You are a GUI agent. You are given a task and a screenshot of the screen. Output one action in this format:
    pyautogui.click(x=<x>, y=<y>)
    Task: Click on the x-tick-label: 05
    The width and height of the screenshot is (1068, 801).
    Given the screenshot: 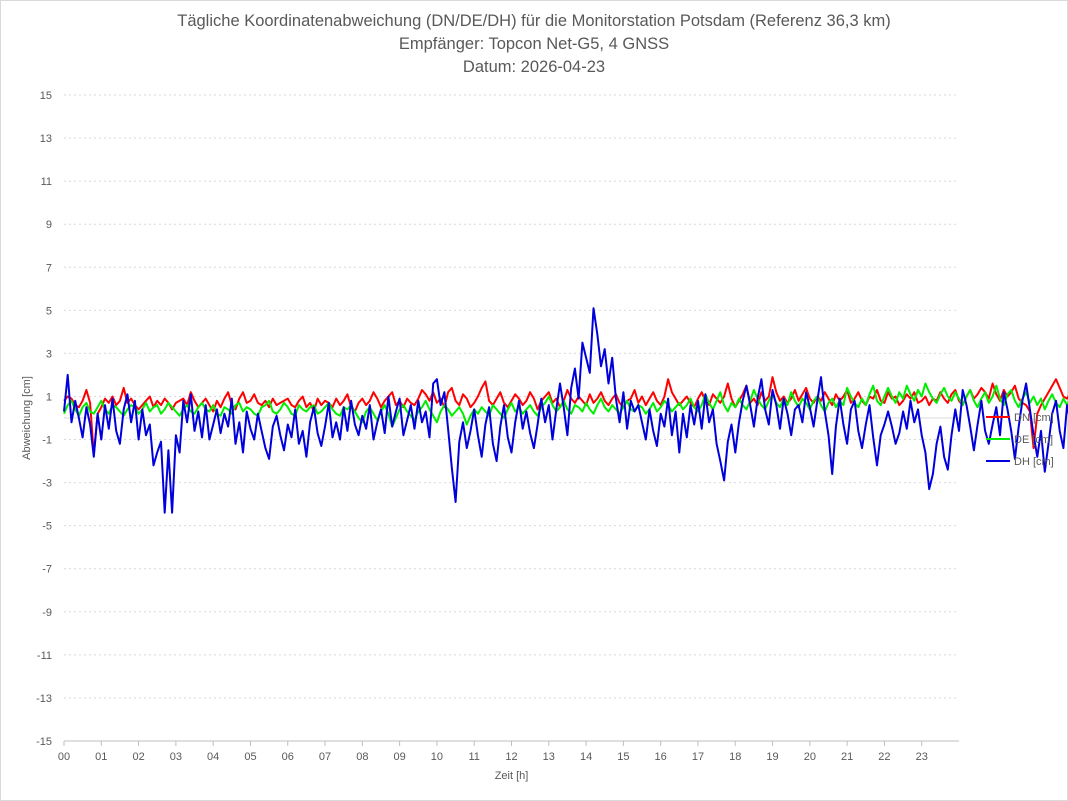 What is the action you would take?
    pyautogui.click(x=250, y=757)
    